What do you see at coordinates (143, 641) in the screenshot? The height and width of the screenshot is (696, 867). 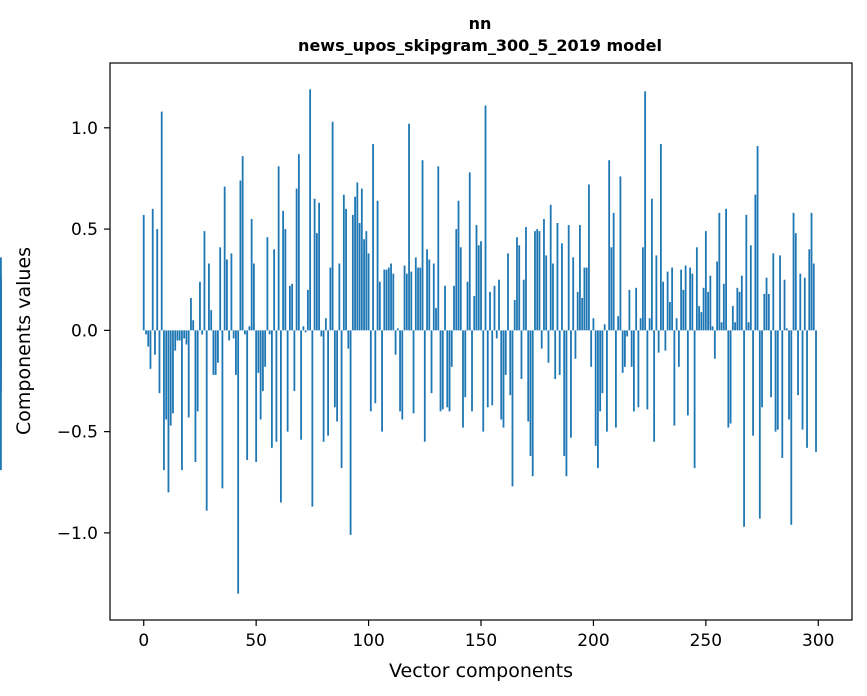 I see `x-tick-label: 0` at bounding box center [143, 641].